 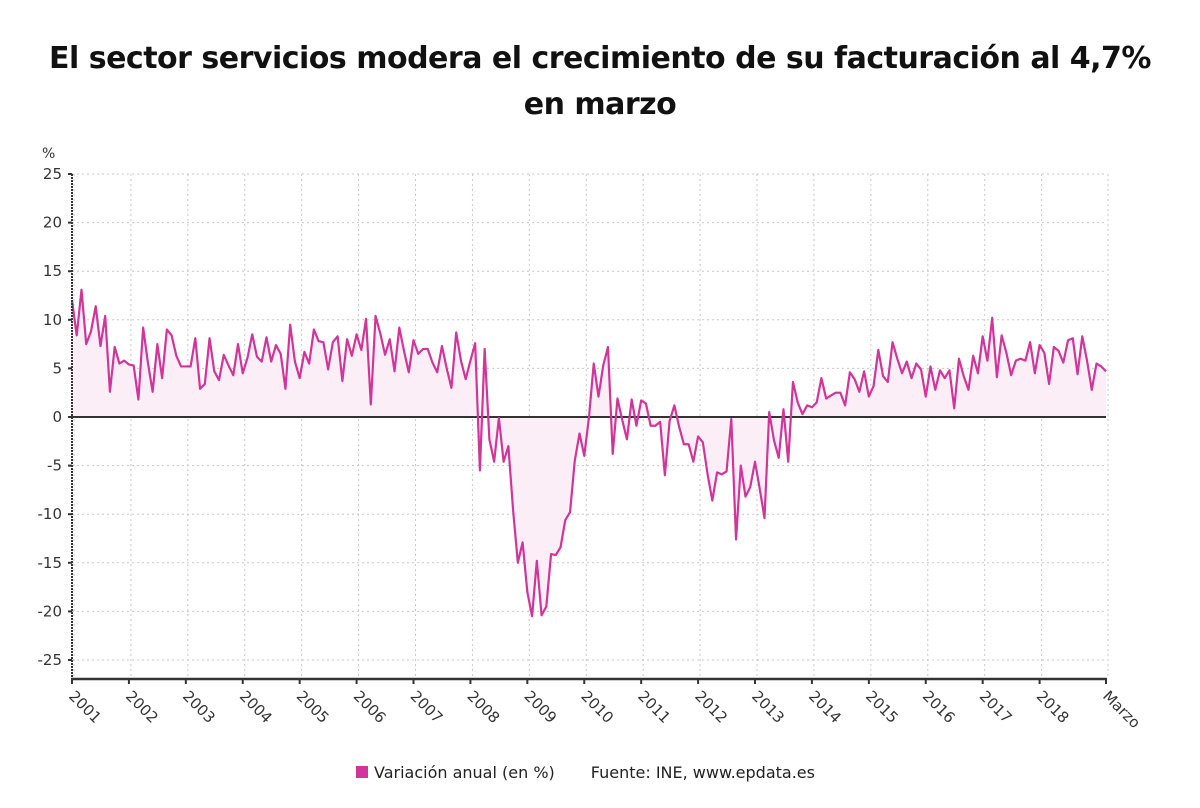 What do you see at coordinates (939, 707) in the screenshot?
I see `x-tick-label: 2016` at bounding box center [939, 707].